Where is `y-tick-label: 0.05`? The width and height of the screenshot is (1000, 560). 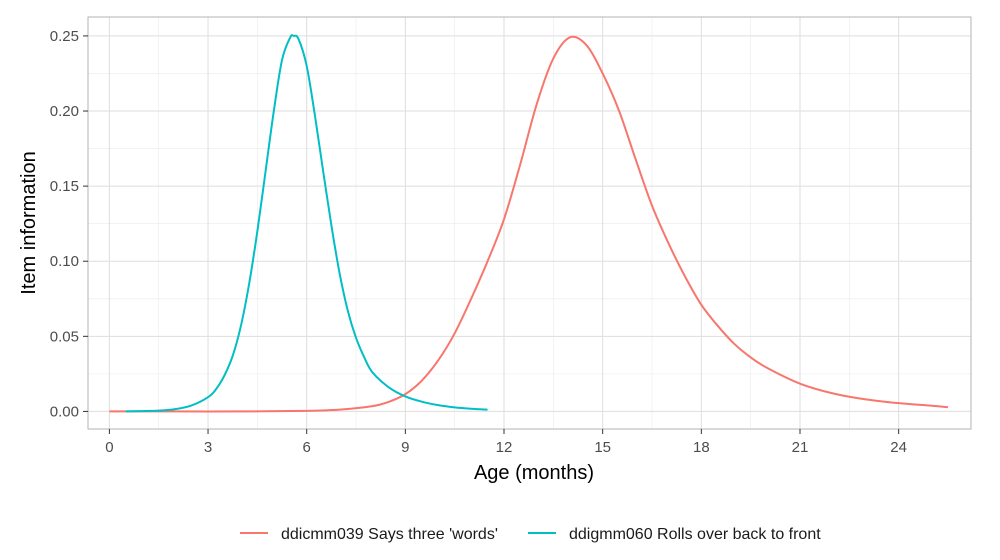 y-tick-label: 0.05 is located at coordinates (64, 336).